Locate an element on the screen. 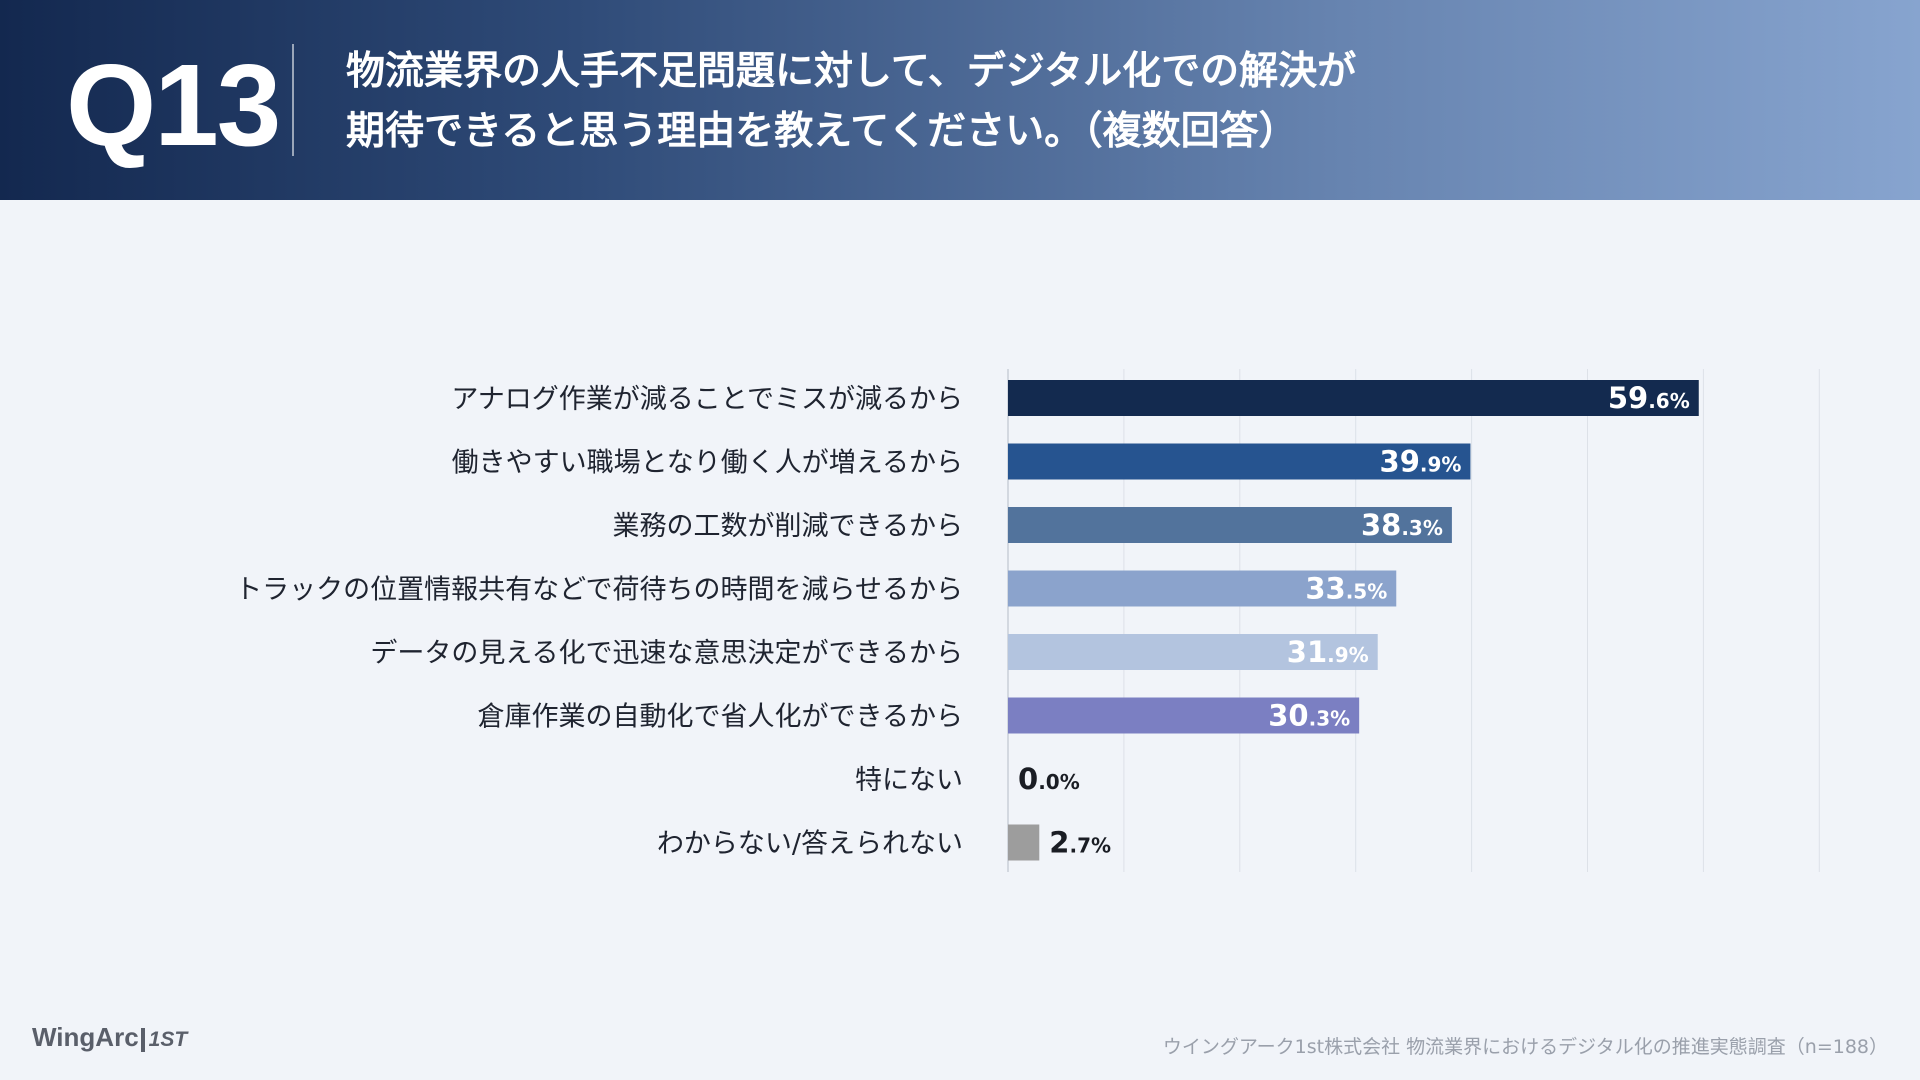 The image size is (1920, 1080). logo-text: WingArc is located at coordinates (85, 1037).